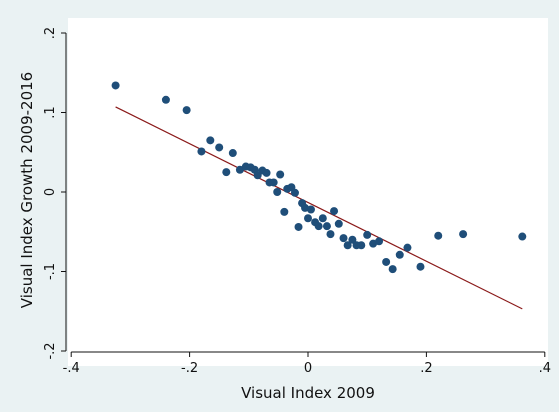 This screenshot has height=412, width=559. Describe the element at coordinates (50, 271) in the screenshot. I see `y-tick-label: -.1` at that location.